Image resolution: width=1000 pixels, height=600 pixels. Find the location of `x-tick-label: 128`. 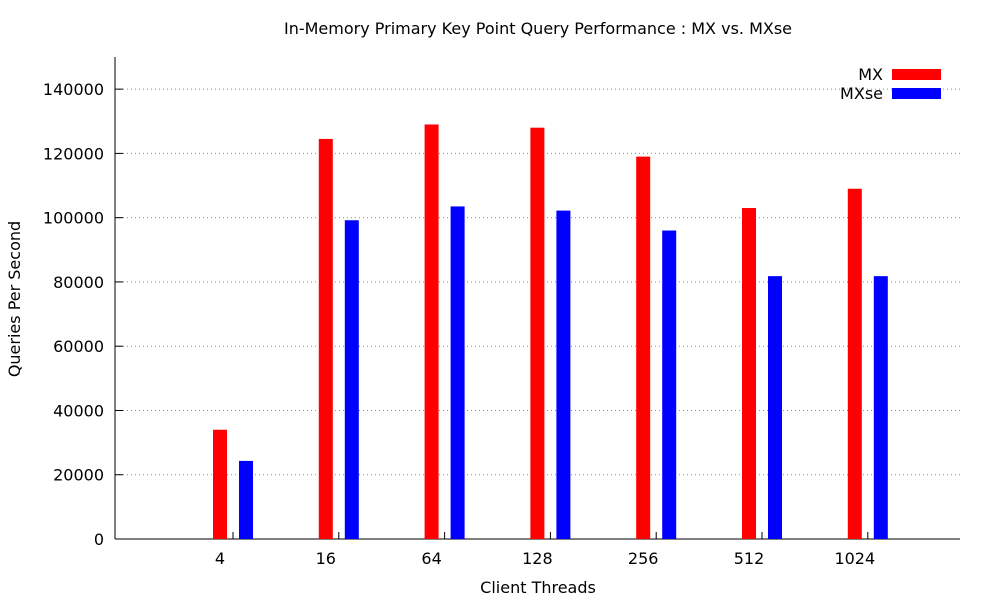

x-tick-label: 128 is located at coordinates (537, 558).